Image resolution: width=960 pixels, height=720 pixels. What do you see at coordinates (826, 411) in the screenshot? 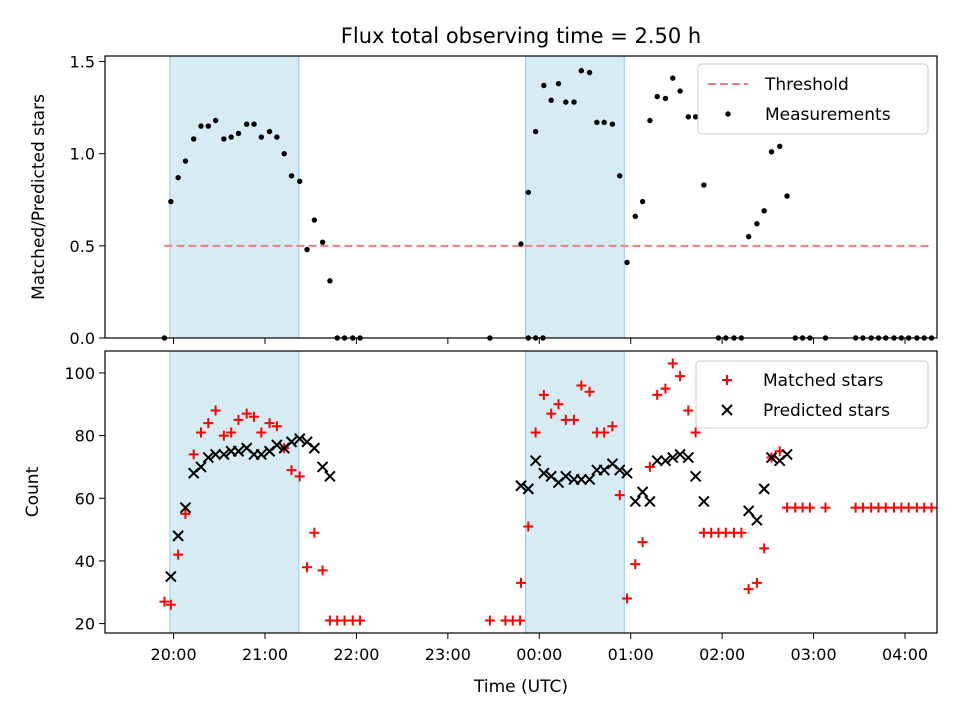
I see `legend-predicted-label: Predicted stars` at bounding box center [826, 411].